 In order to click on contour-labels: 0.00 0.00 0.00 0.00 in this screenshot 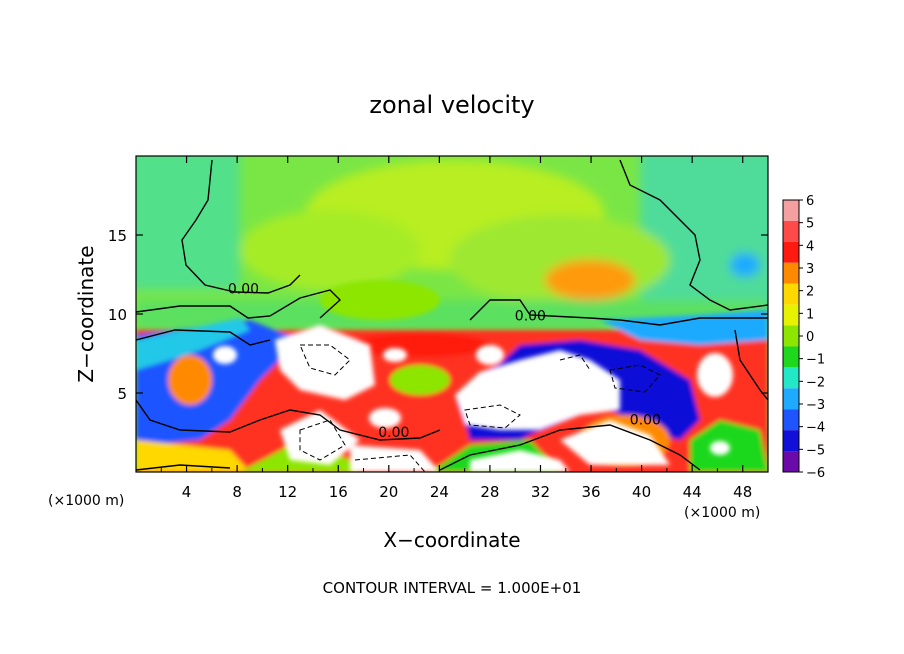, I will do `click(444, 361)`.